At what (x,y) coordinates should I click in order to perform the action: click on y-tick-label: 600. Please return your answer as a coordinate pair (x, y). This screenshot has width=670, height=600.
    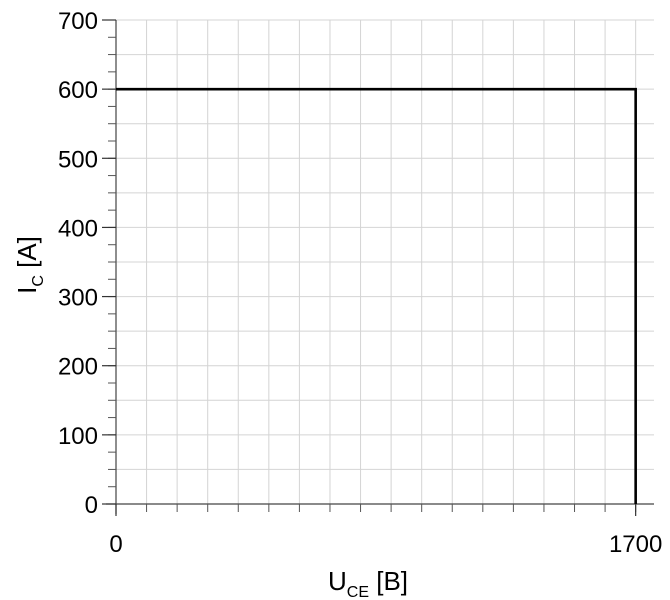
    Looking at the image, I should click on (78, 90).